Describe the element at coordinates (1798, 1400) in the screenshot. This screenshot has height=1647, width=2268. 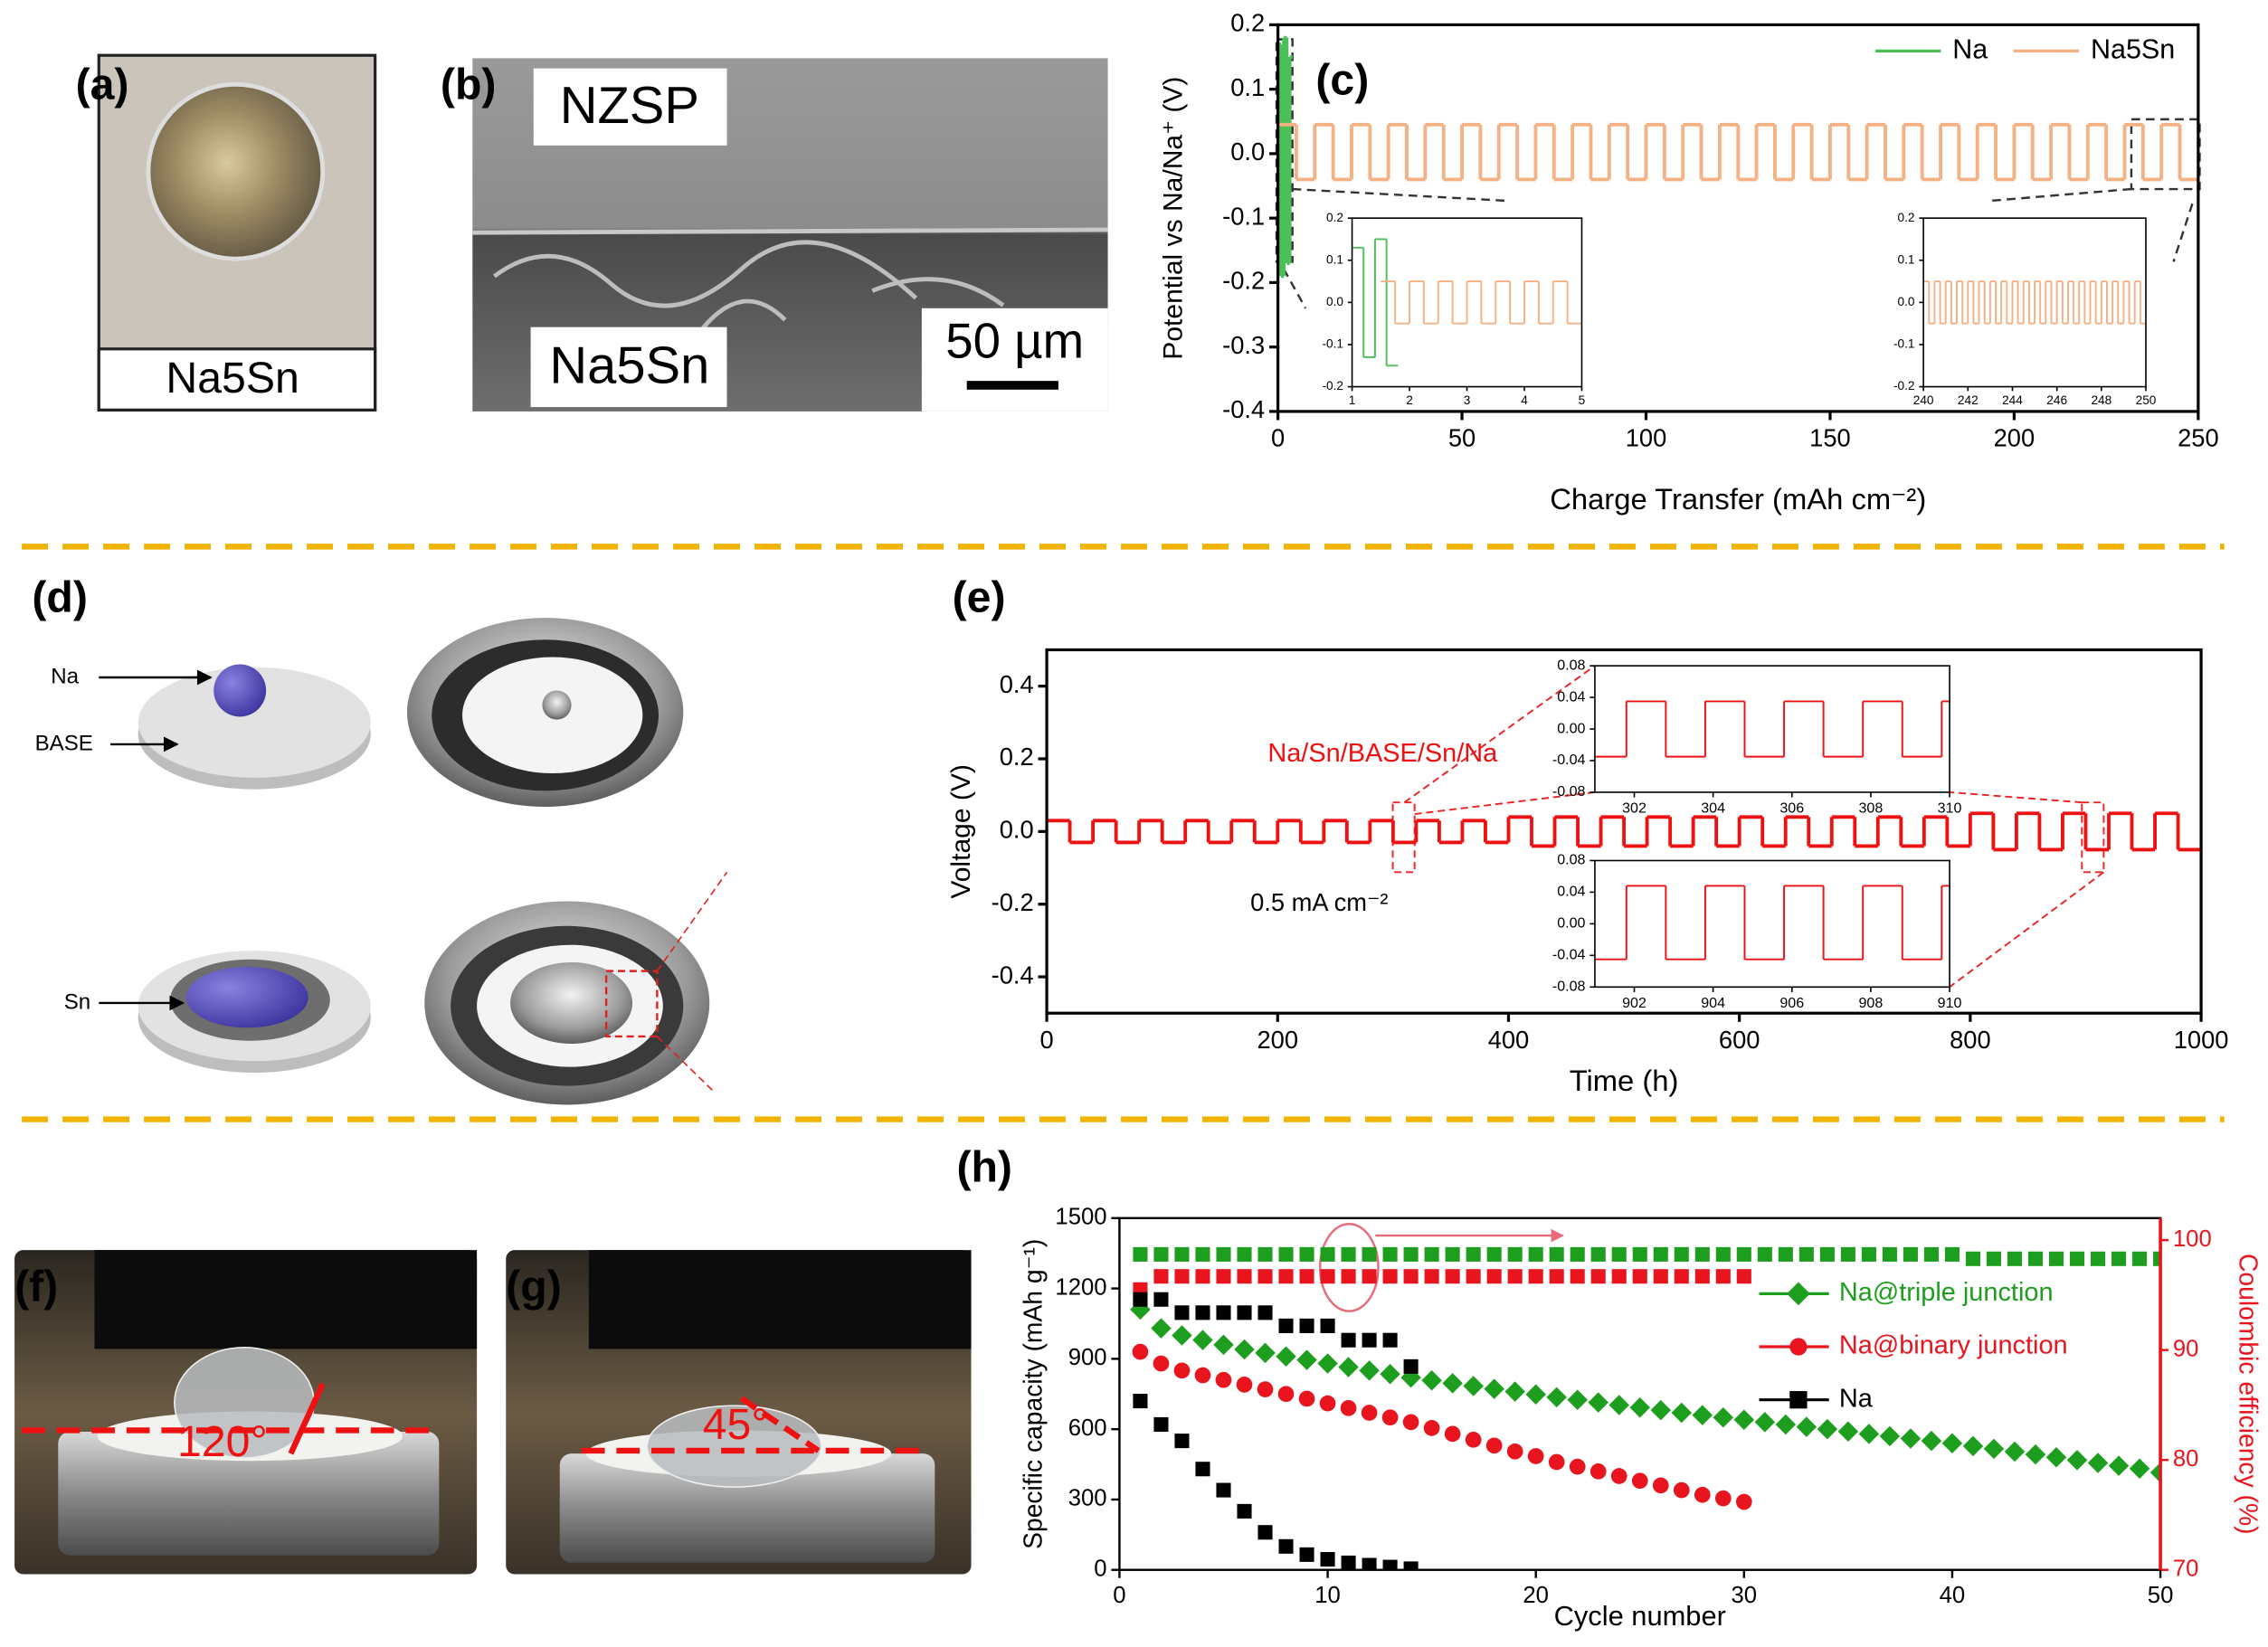
I see `legend-marker` at that location.